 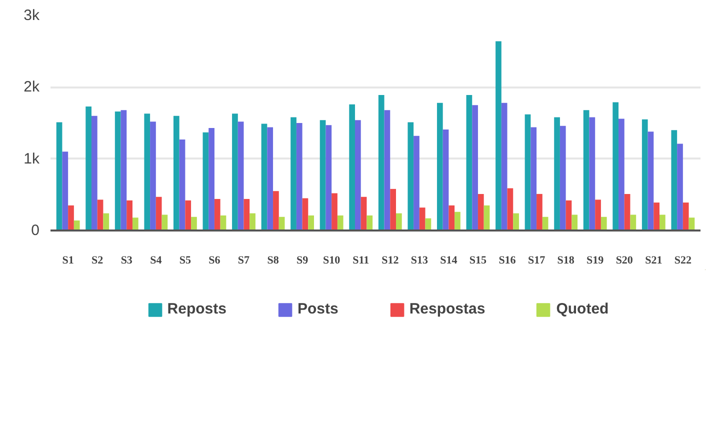 I want to click on x-tick-label: S14, so click(x=449, y=260).